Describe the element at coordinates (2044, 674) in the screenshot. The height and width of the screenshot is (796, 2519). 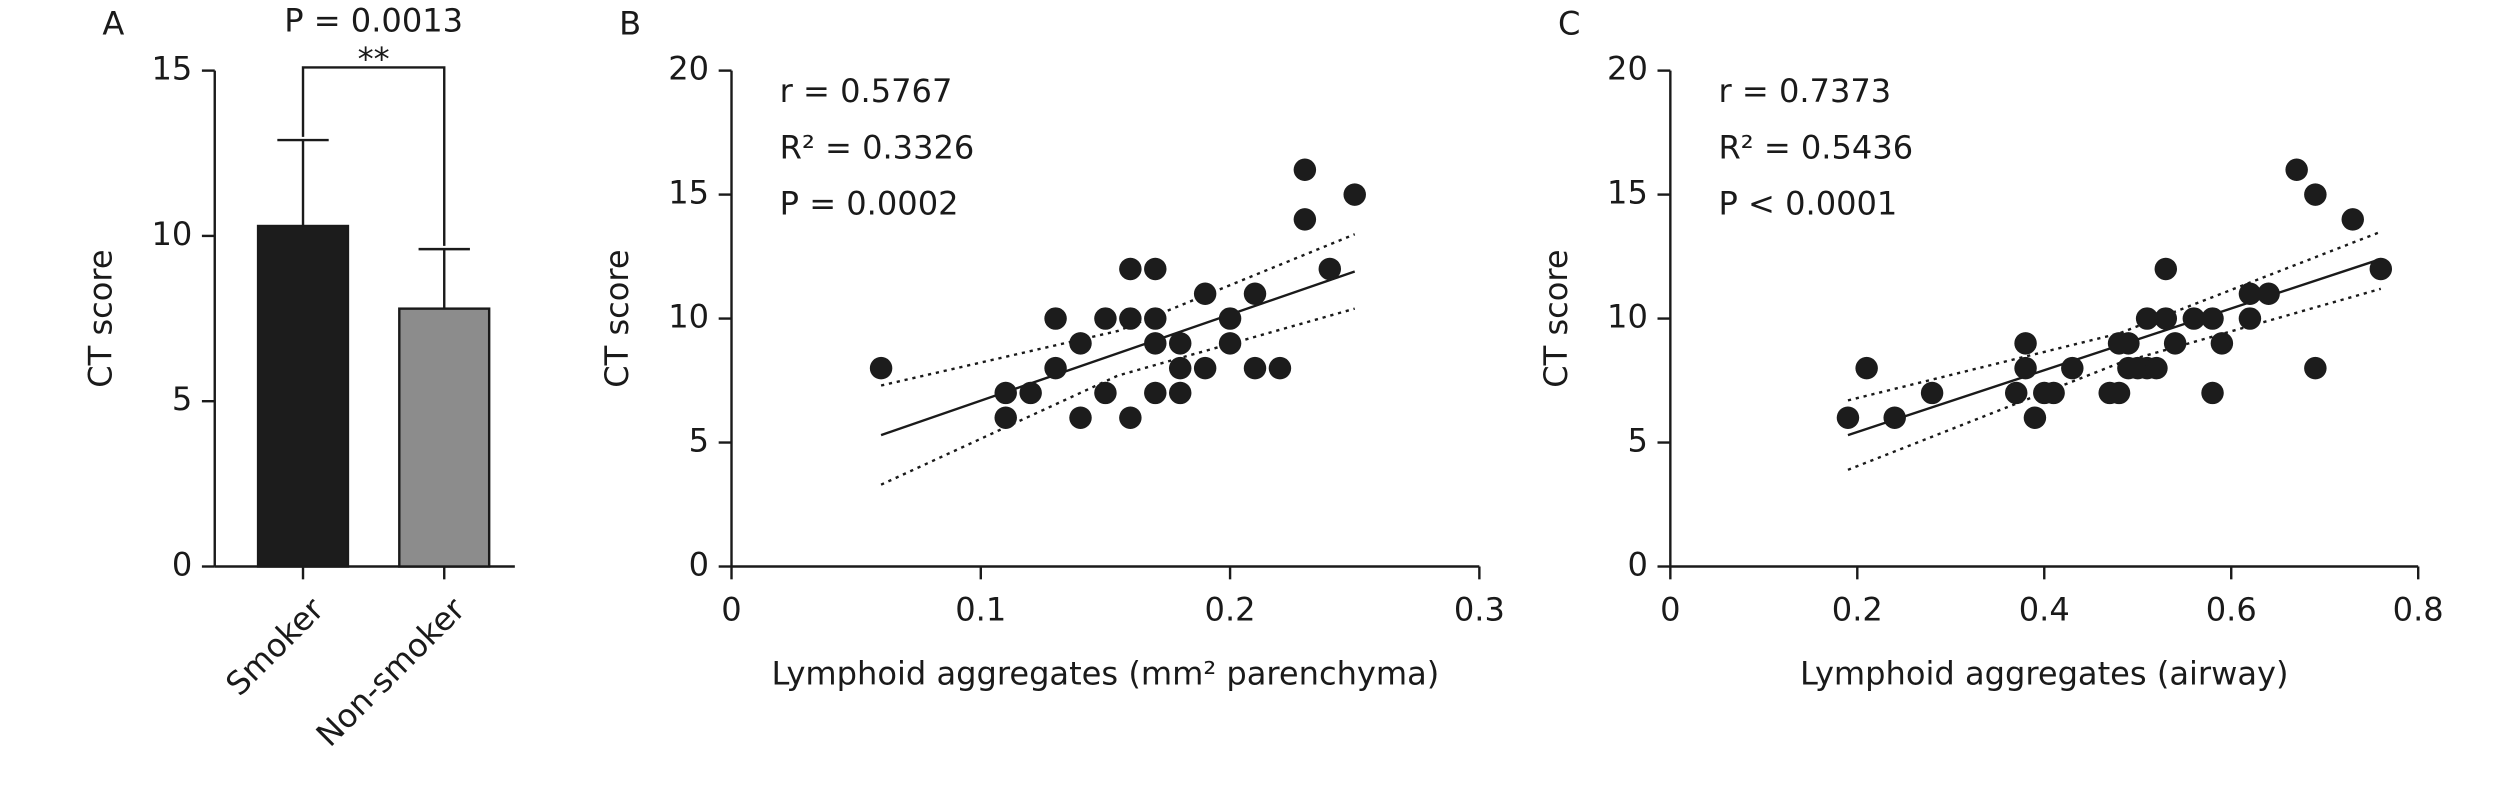
I see `x-axis-title: Lymphoid aggregates (airway)` at that location.